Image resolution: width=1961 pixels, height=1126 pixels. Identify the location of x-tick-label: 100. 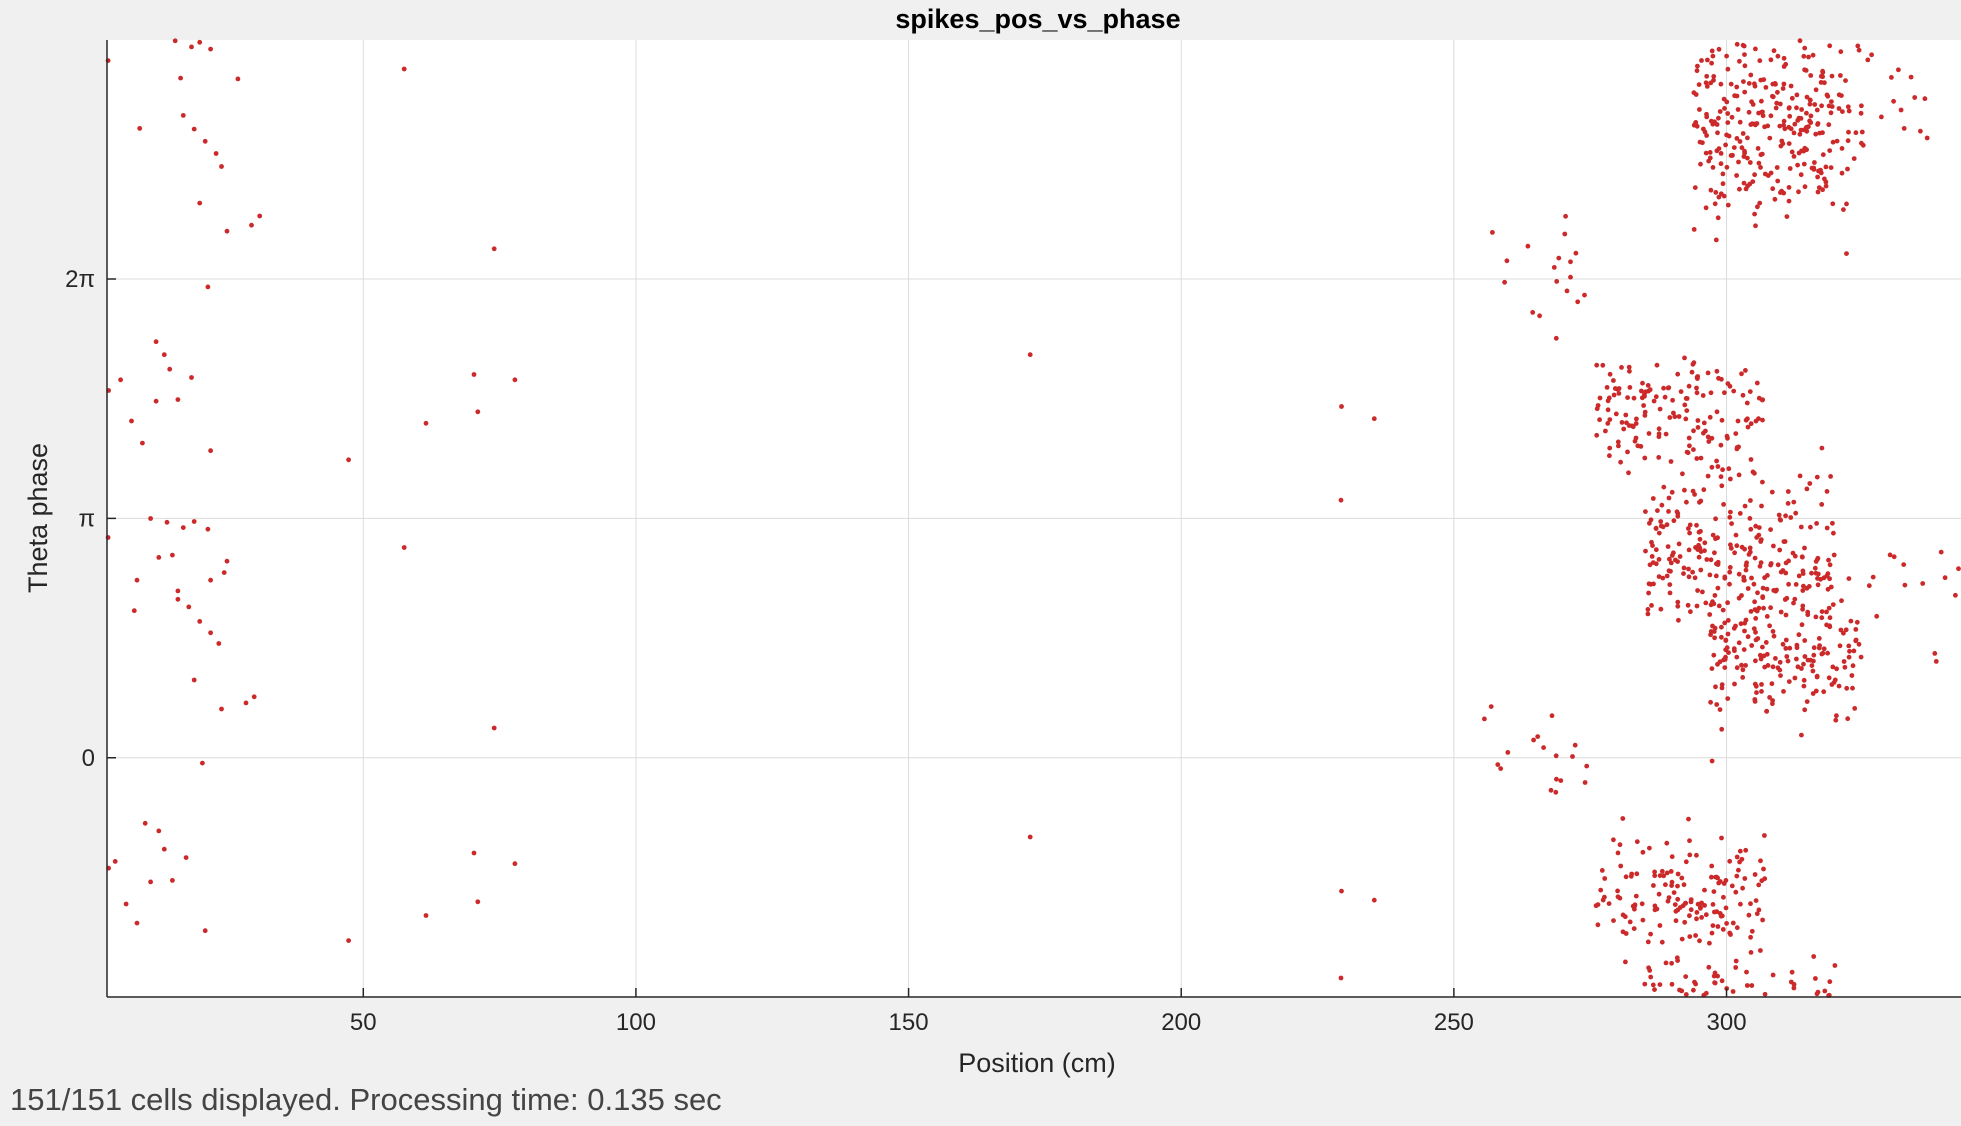
(636, 1022).